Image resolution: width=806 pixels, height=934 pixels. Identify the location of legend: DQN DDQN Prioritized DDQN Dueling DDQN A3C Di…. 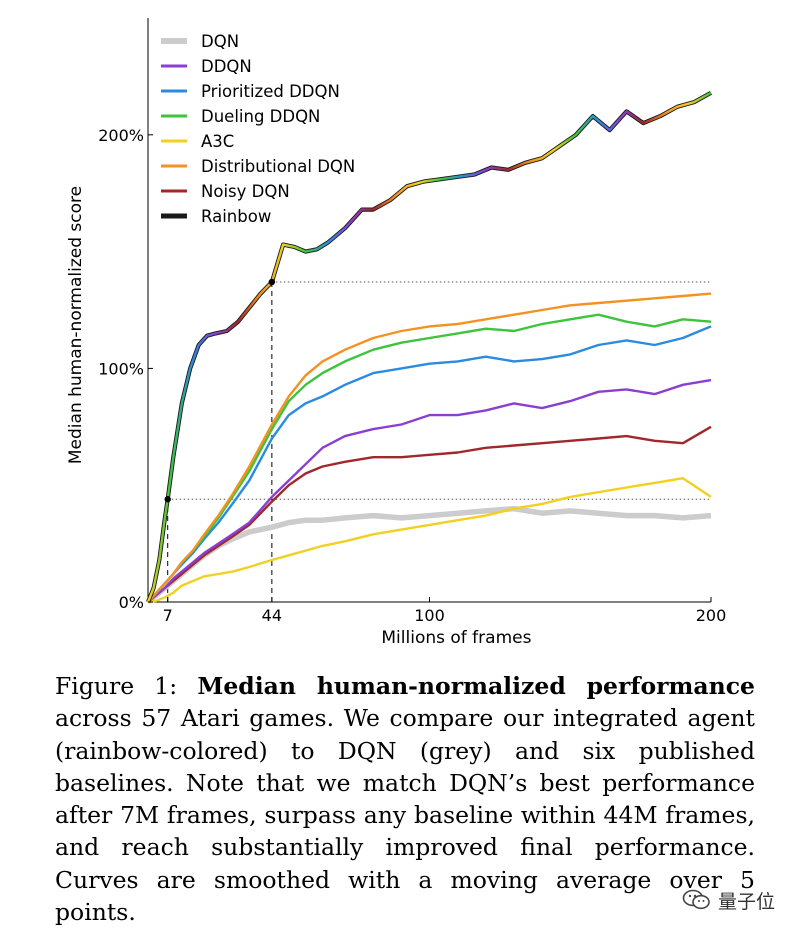
(258, 129).